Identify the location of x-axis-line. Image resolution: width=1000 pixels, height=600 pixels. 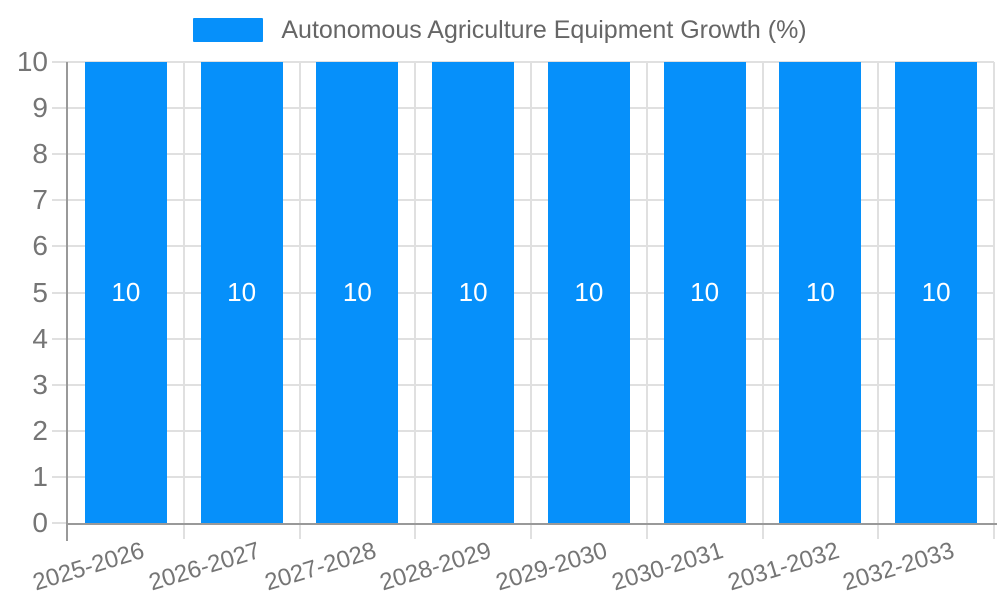
(531, 524).